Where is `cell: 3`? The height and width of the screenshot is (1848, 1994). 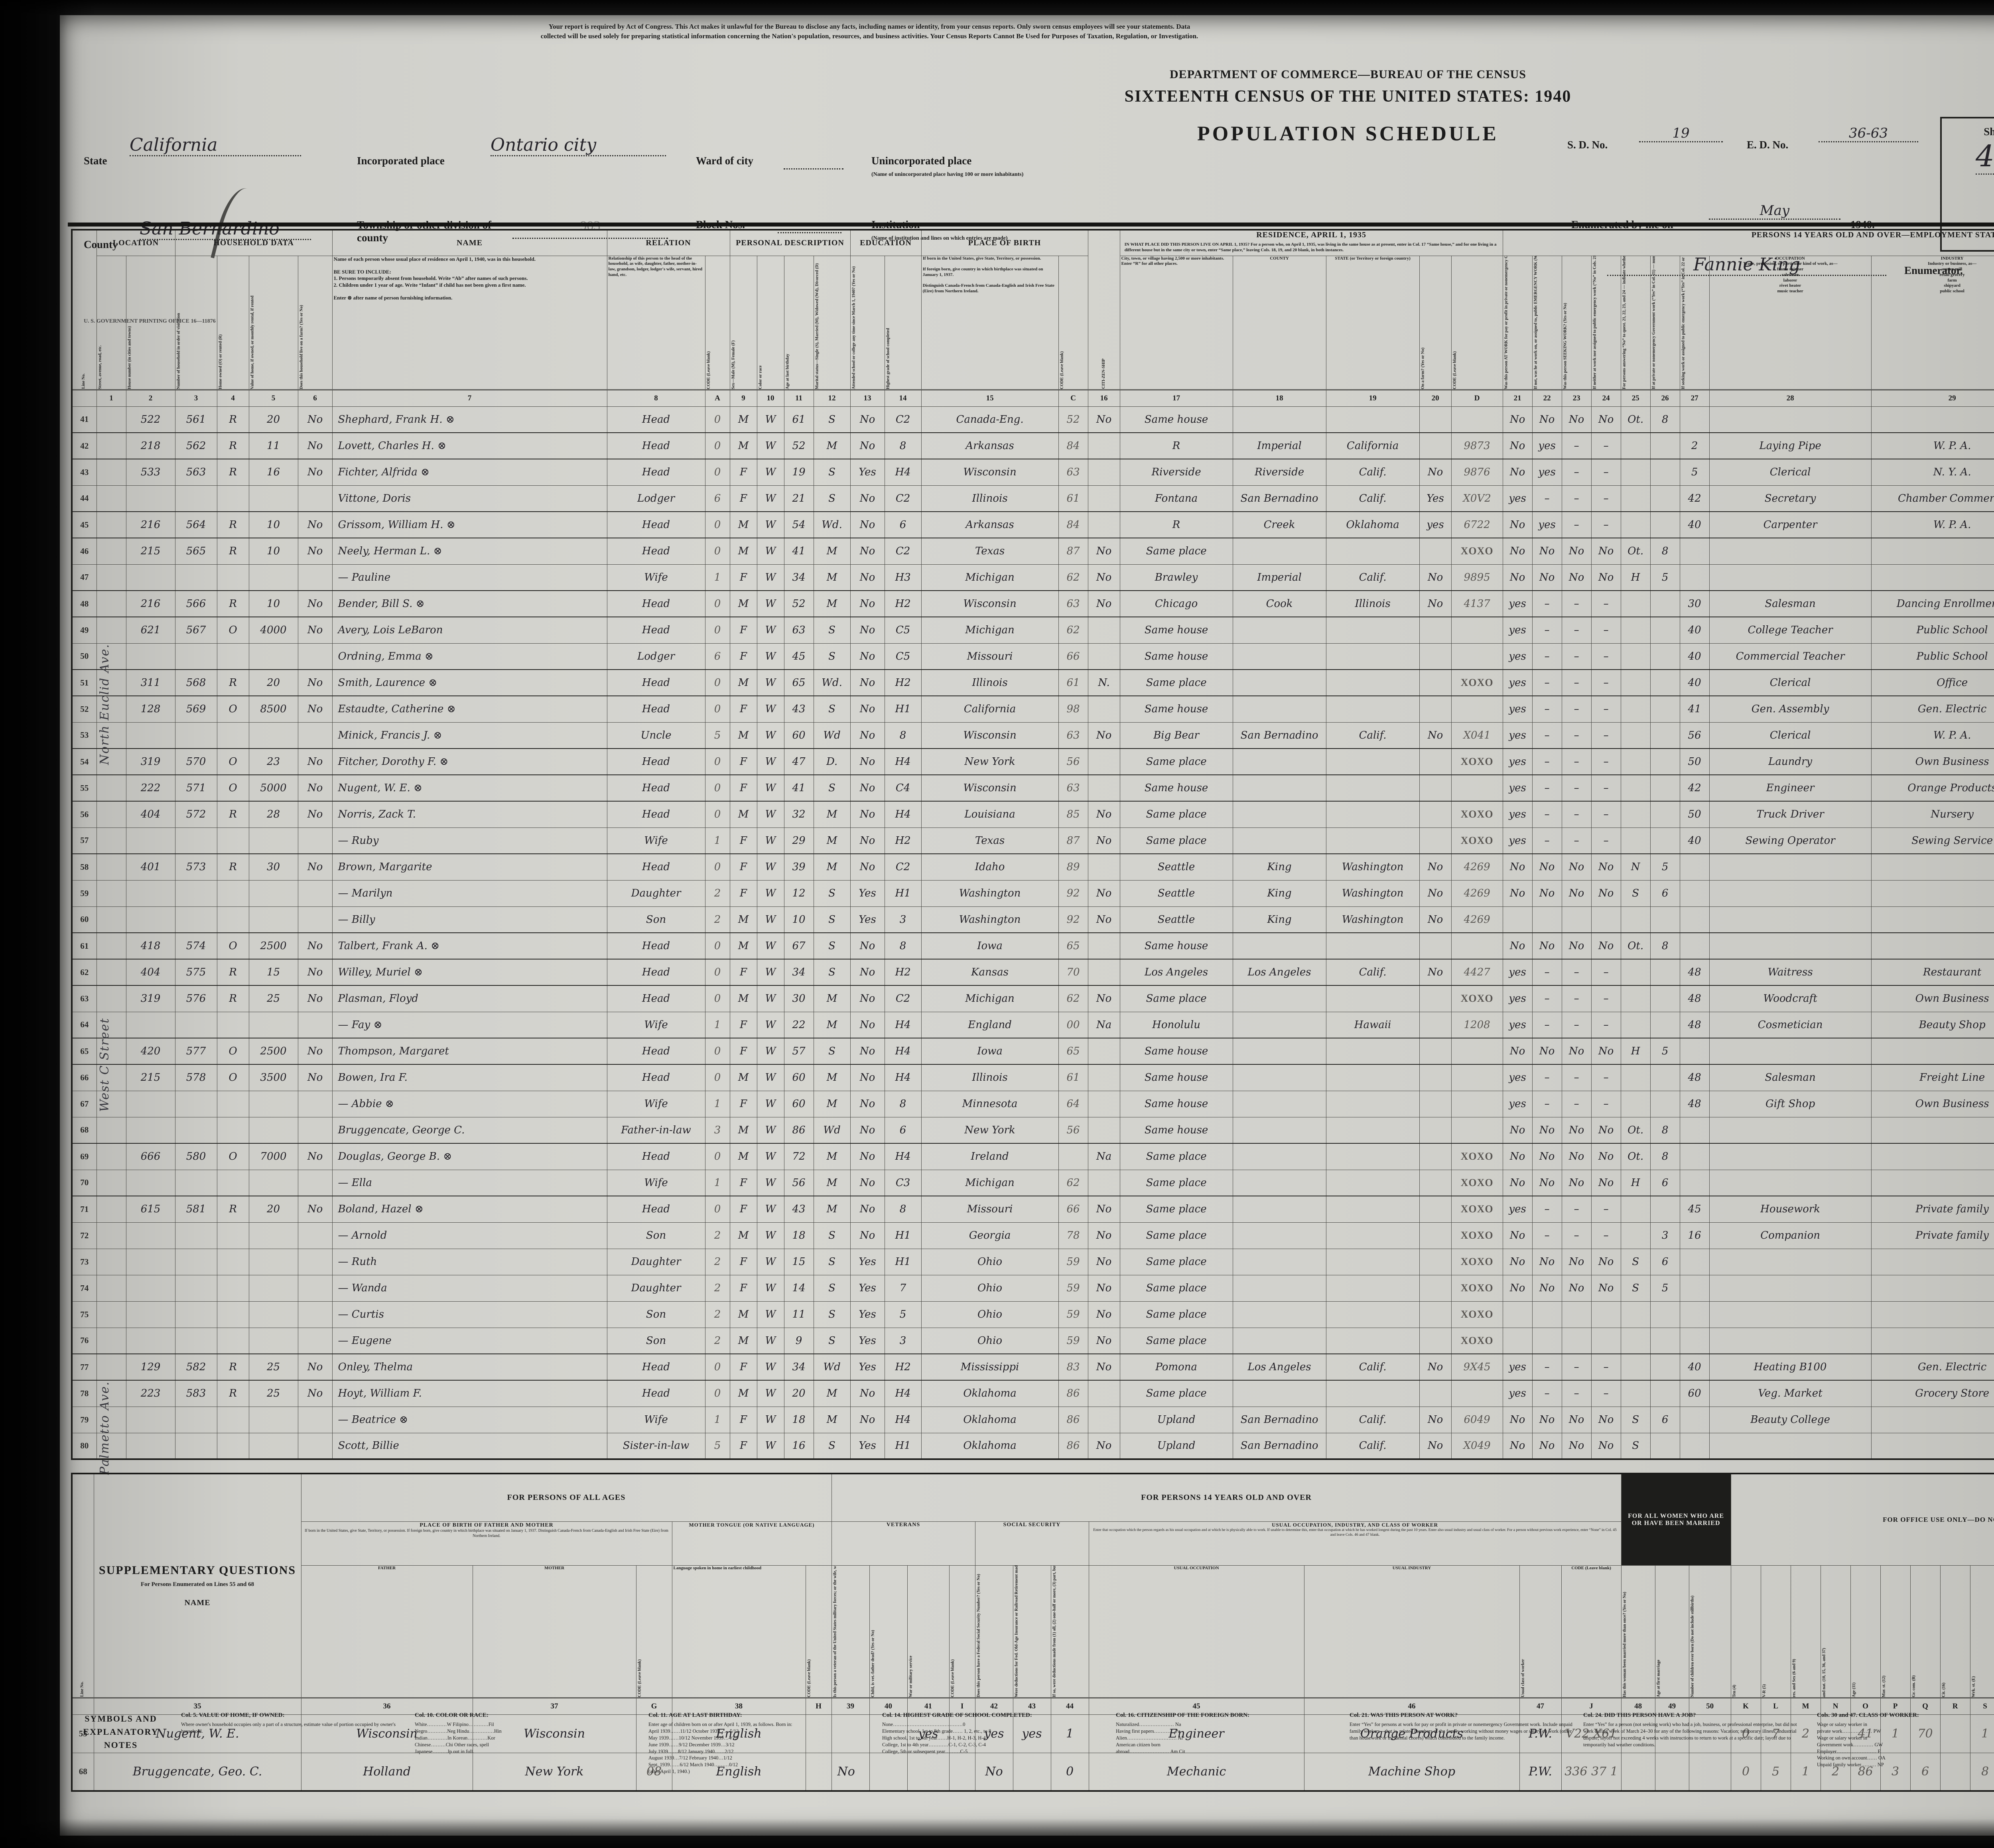 cell: 3 is located at coordinates (1895, 1772).